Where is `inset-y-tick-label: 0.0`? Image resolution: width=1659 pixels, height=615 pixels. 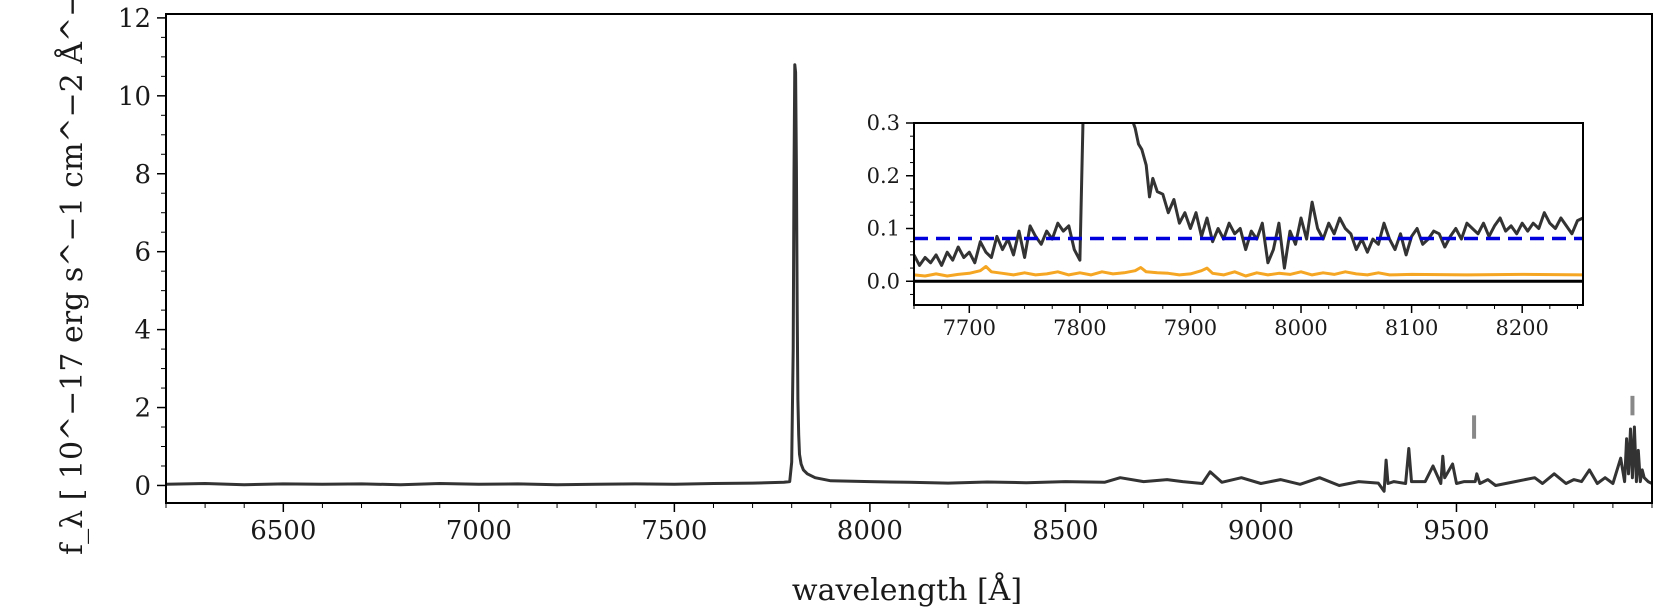 inset-y-tick-label: 0.0 is located at coordinates (883, 281).